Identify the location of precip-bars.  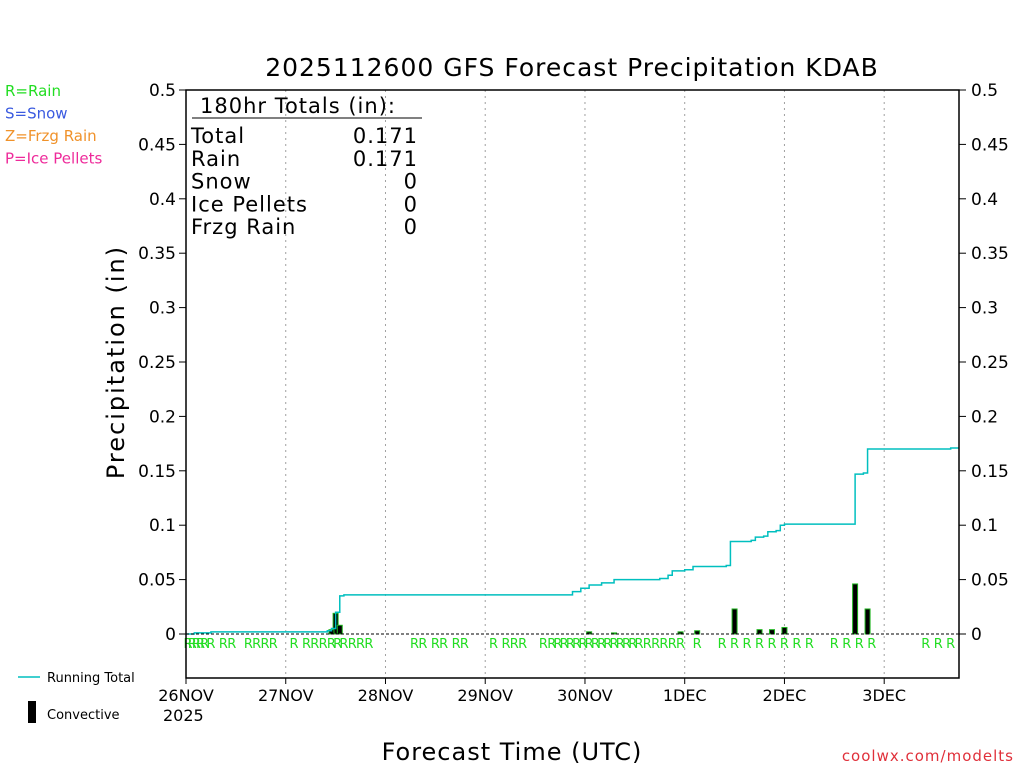
(599, 609).